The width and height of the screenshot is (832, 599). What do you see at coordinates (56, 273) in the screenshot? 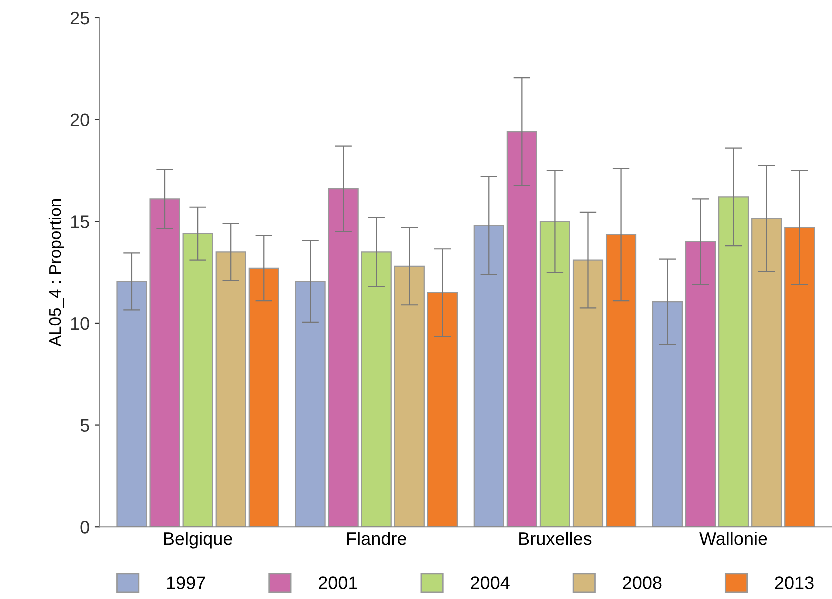
I see `y-axis-title: AL05_4 : Proportion` at bounding box center [56, 273].